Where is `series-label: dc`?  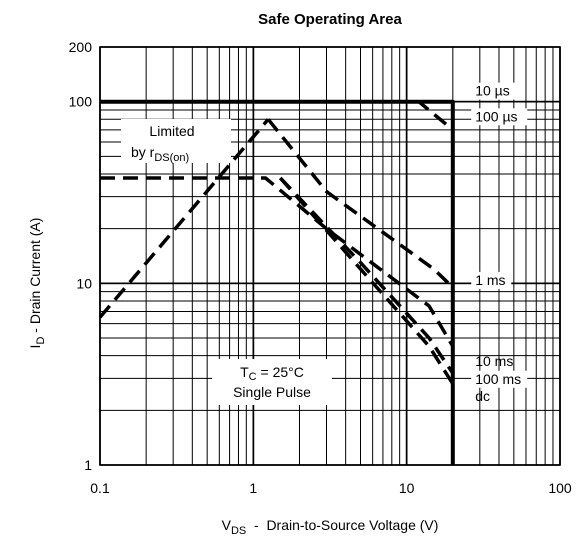 series-label: dc is located at coordinates (482, 396).